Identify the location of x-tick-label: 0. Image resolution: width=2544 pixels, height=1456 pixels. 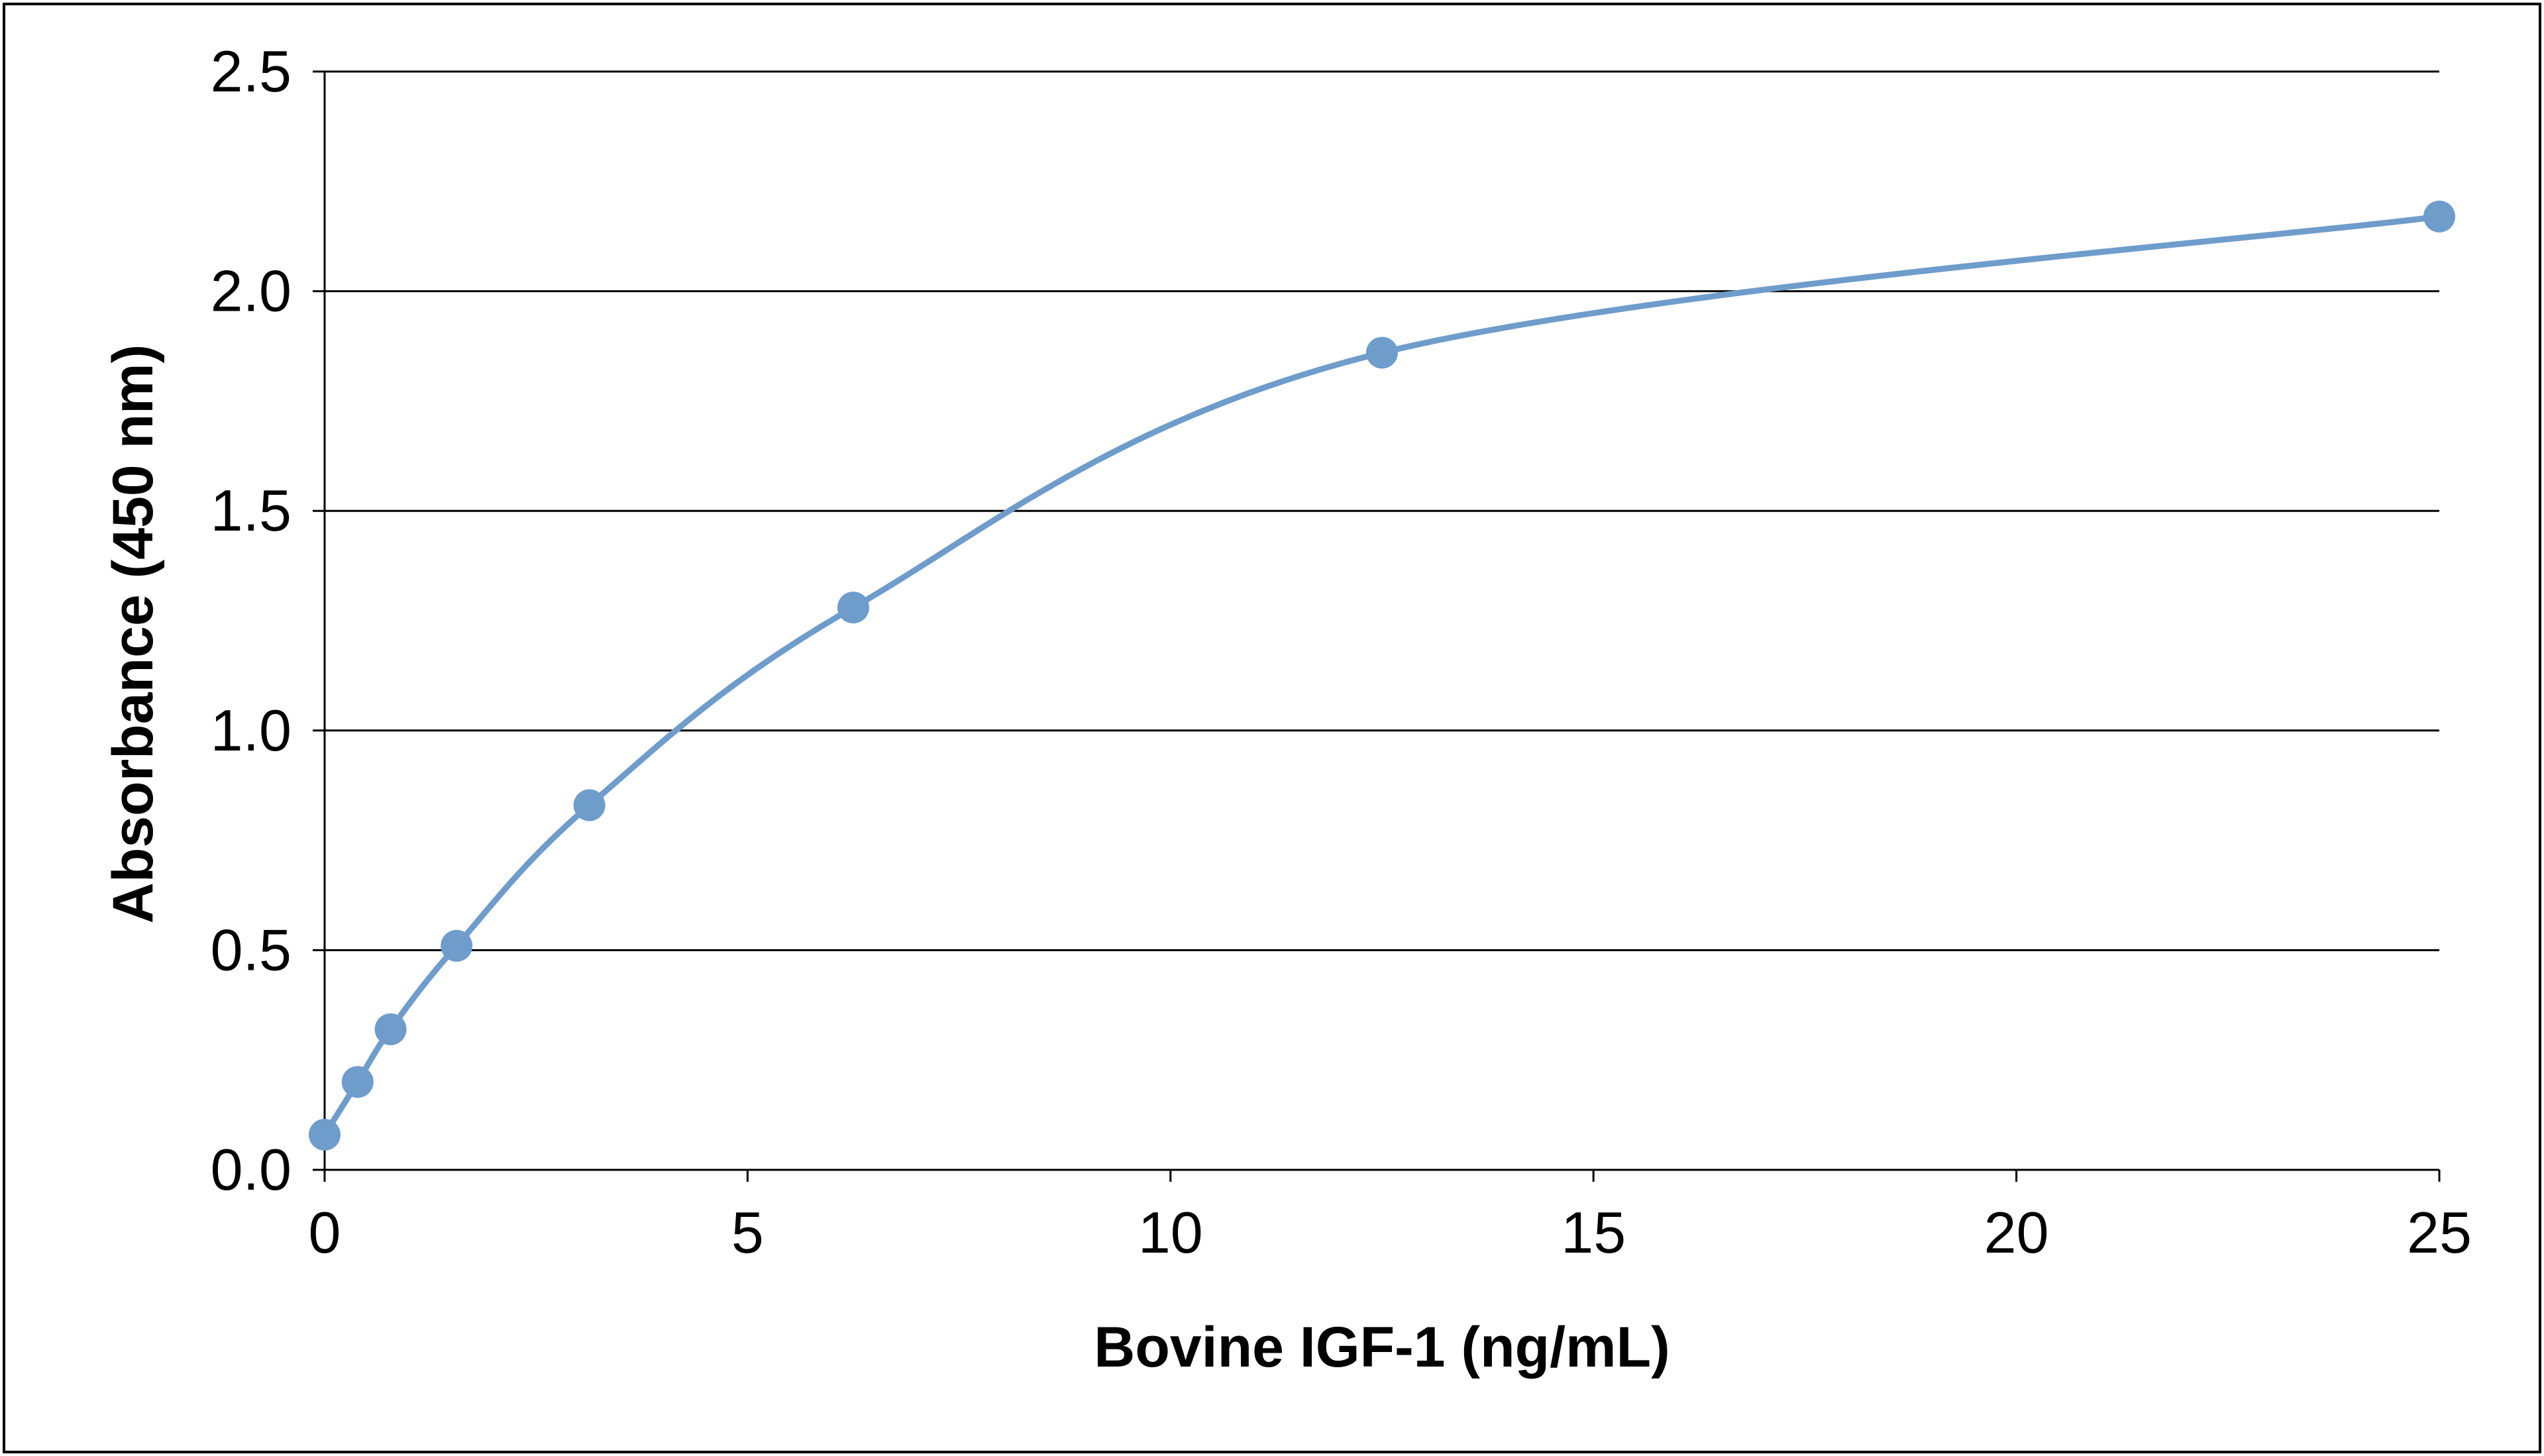
(325, 1232).